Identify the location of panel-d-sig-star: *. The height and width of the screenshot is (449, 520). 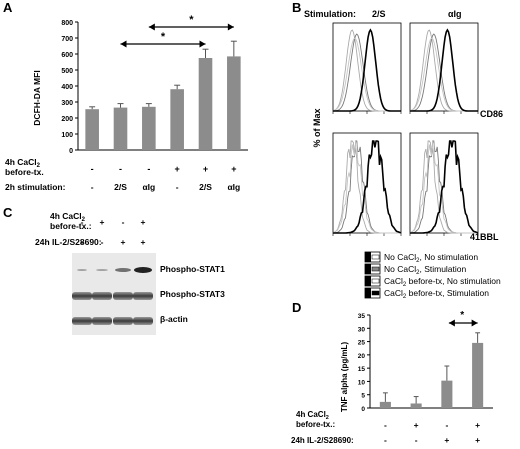
(462, 315).